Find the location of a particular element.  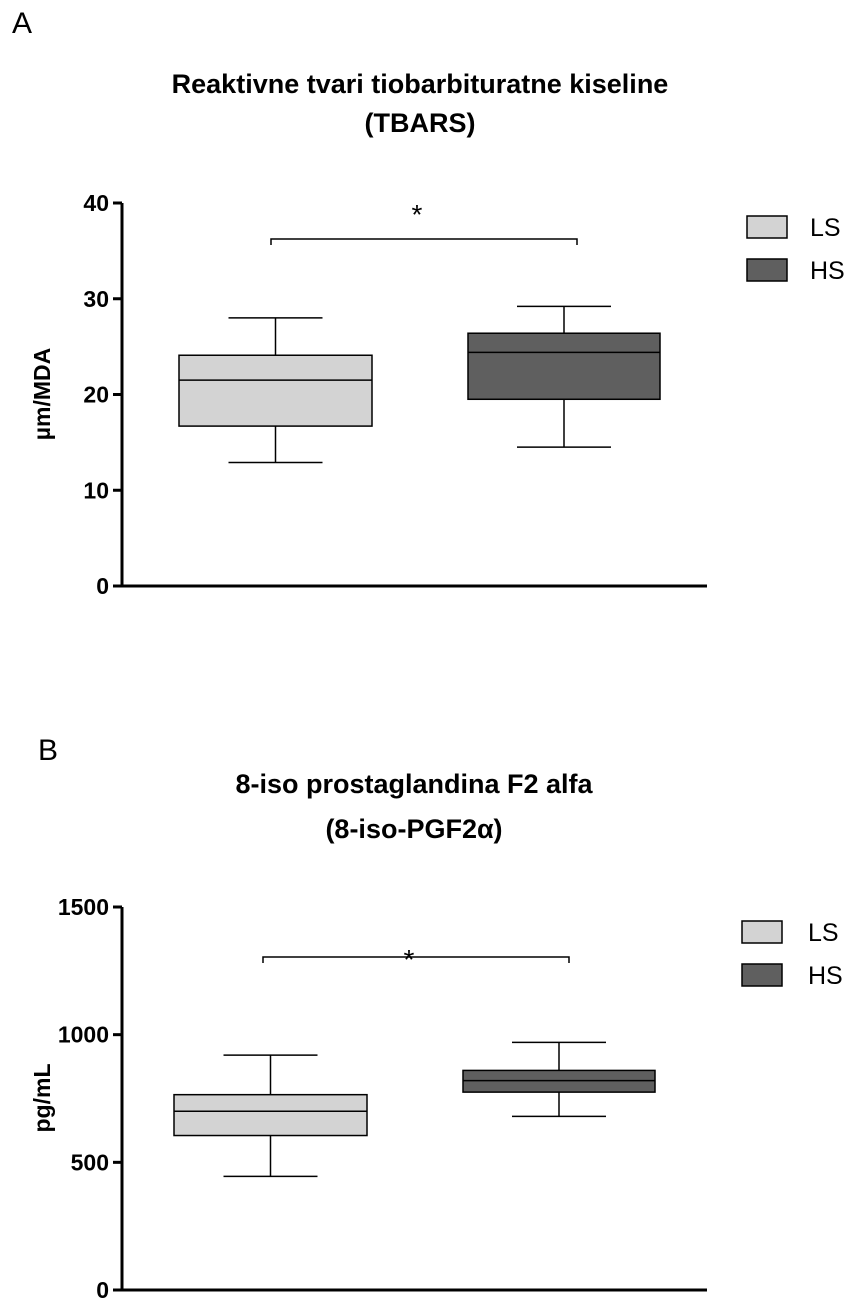

chart-title: Reaktivne tvari tiobarbituratne kiseline is located at coordinates (420, 84).